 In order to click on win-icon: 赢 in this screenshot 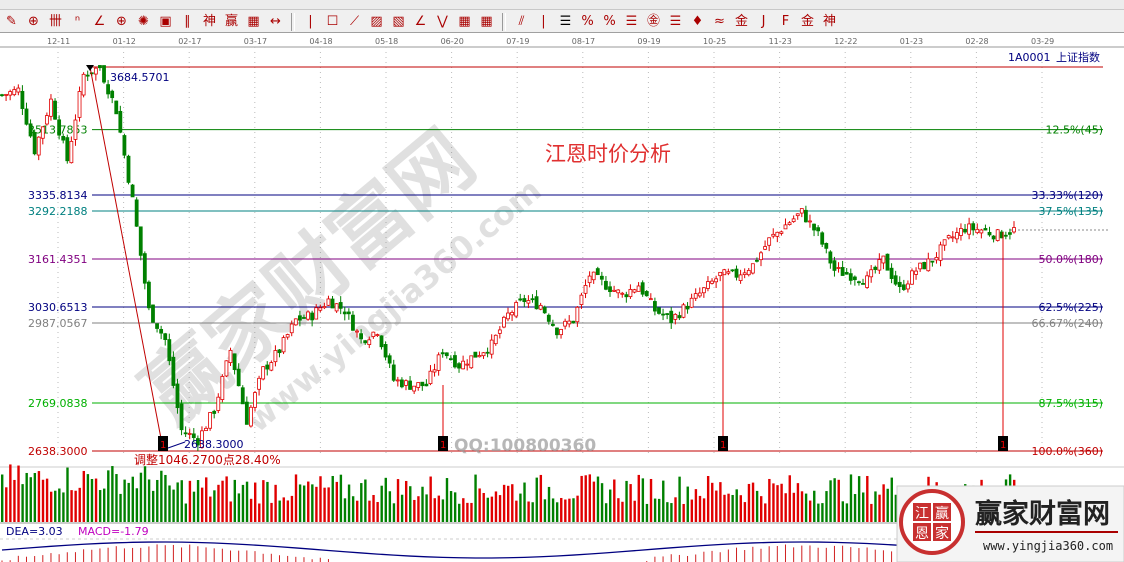, I will do `click(231, 21)`.